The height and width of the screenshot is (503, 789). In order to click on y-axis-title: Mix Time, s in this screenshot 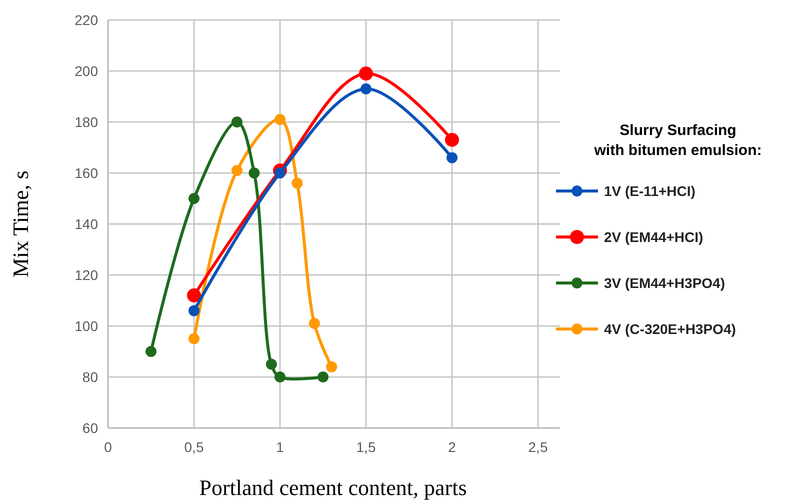, I will do `click(20, 224)`.